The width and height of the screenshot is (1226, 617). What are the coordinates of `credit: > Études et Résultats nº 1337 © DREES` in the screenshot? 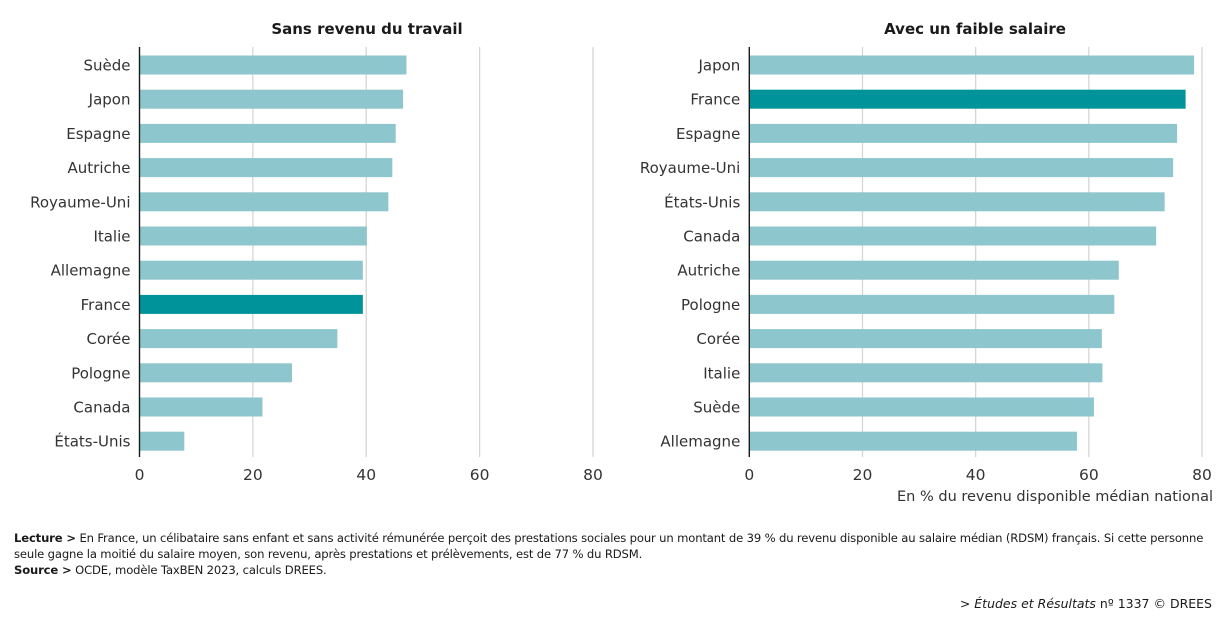 It's located at (1086, 603).